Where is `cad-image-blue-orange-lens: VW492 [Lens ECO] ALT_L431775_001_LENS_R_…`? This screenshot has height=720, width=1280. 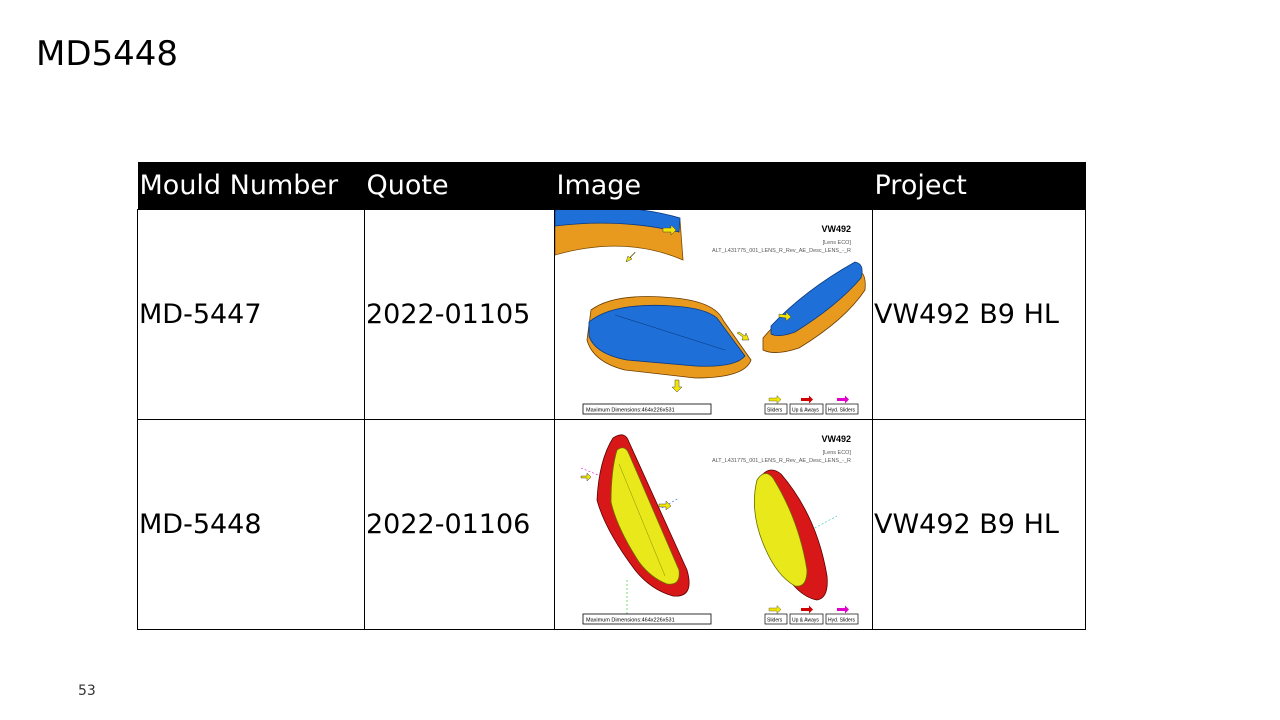 cad-image-blue-orange-lens: VW492 [Lens ECO] ALT_L431775_001_LENS_R_… is located at coordinates (713, 314).